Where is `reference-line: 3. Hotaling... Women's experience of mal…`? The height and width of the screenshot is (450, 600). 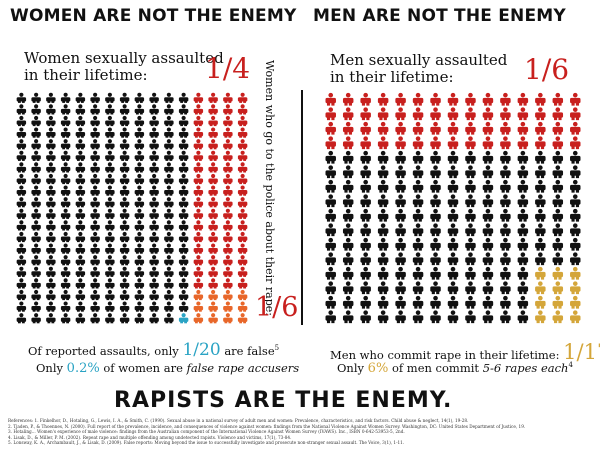
reference-line: 3. Hotaling... Women's experience of mal… is located at coordinates (206, 432).